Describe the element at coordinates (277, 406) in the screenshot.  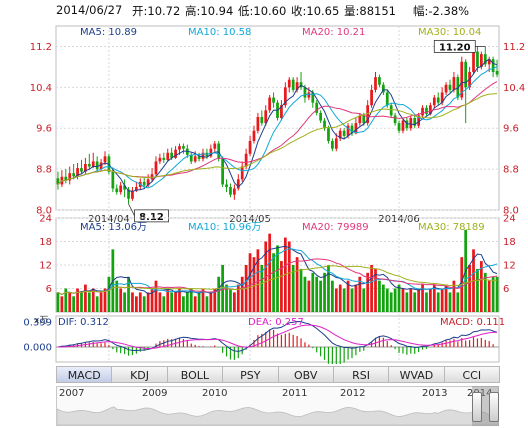
I see `time-navigator: 2007200920102011201220132014` at that location.